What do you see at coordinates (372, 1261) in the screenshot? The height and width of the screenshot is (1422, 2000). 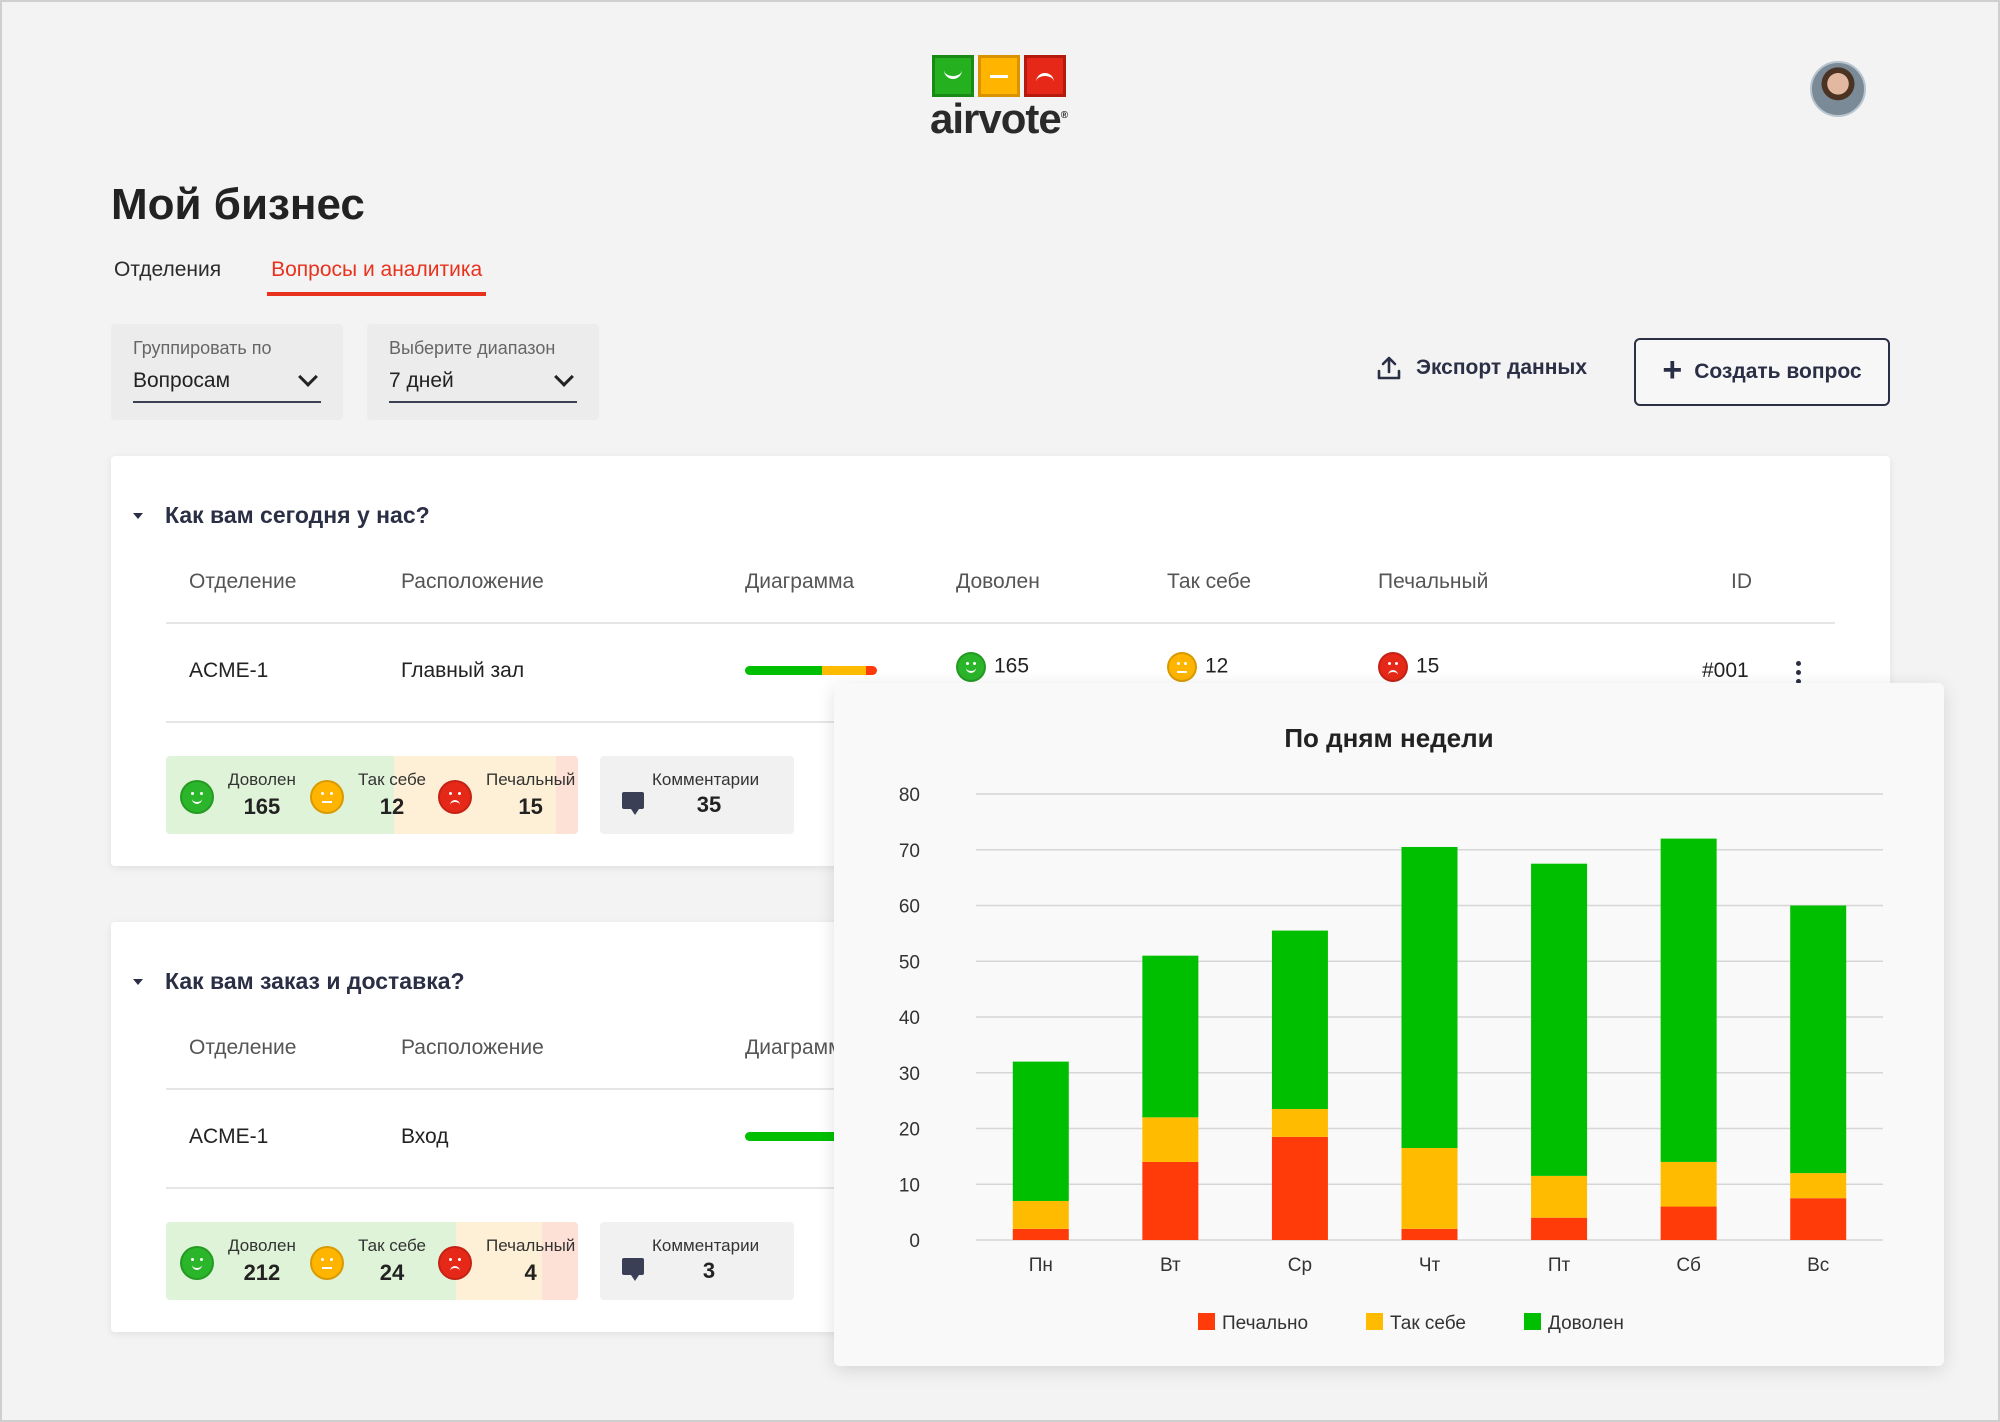 I see `rating-summary: Доволен 212 Так себе 24 Печальный 4` at bounding box center [372, 1261].